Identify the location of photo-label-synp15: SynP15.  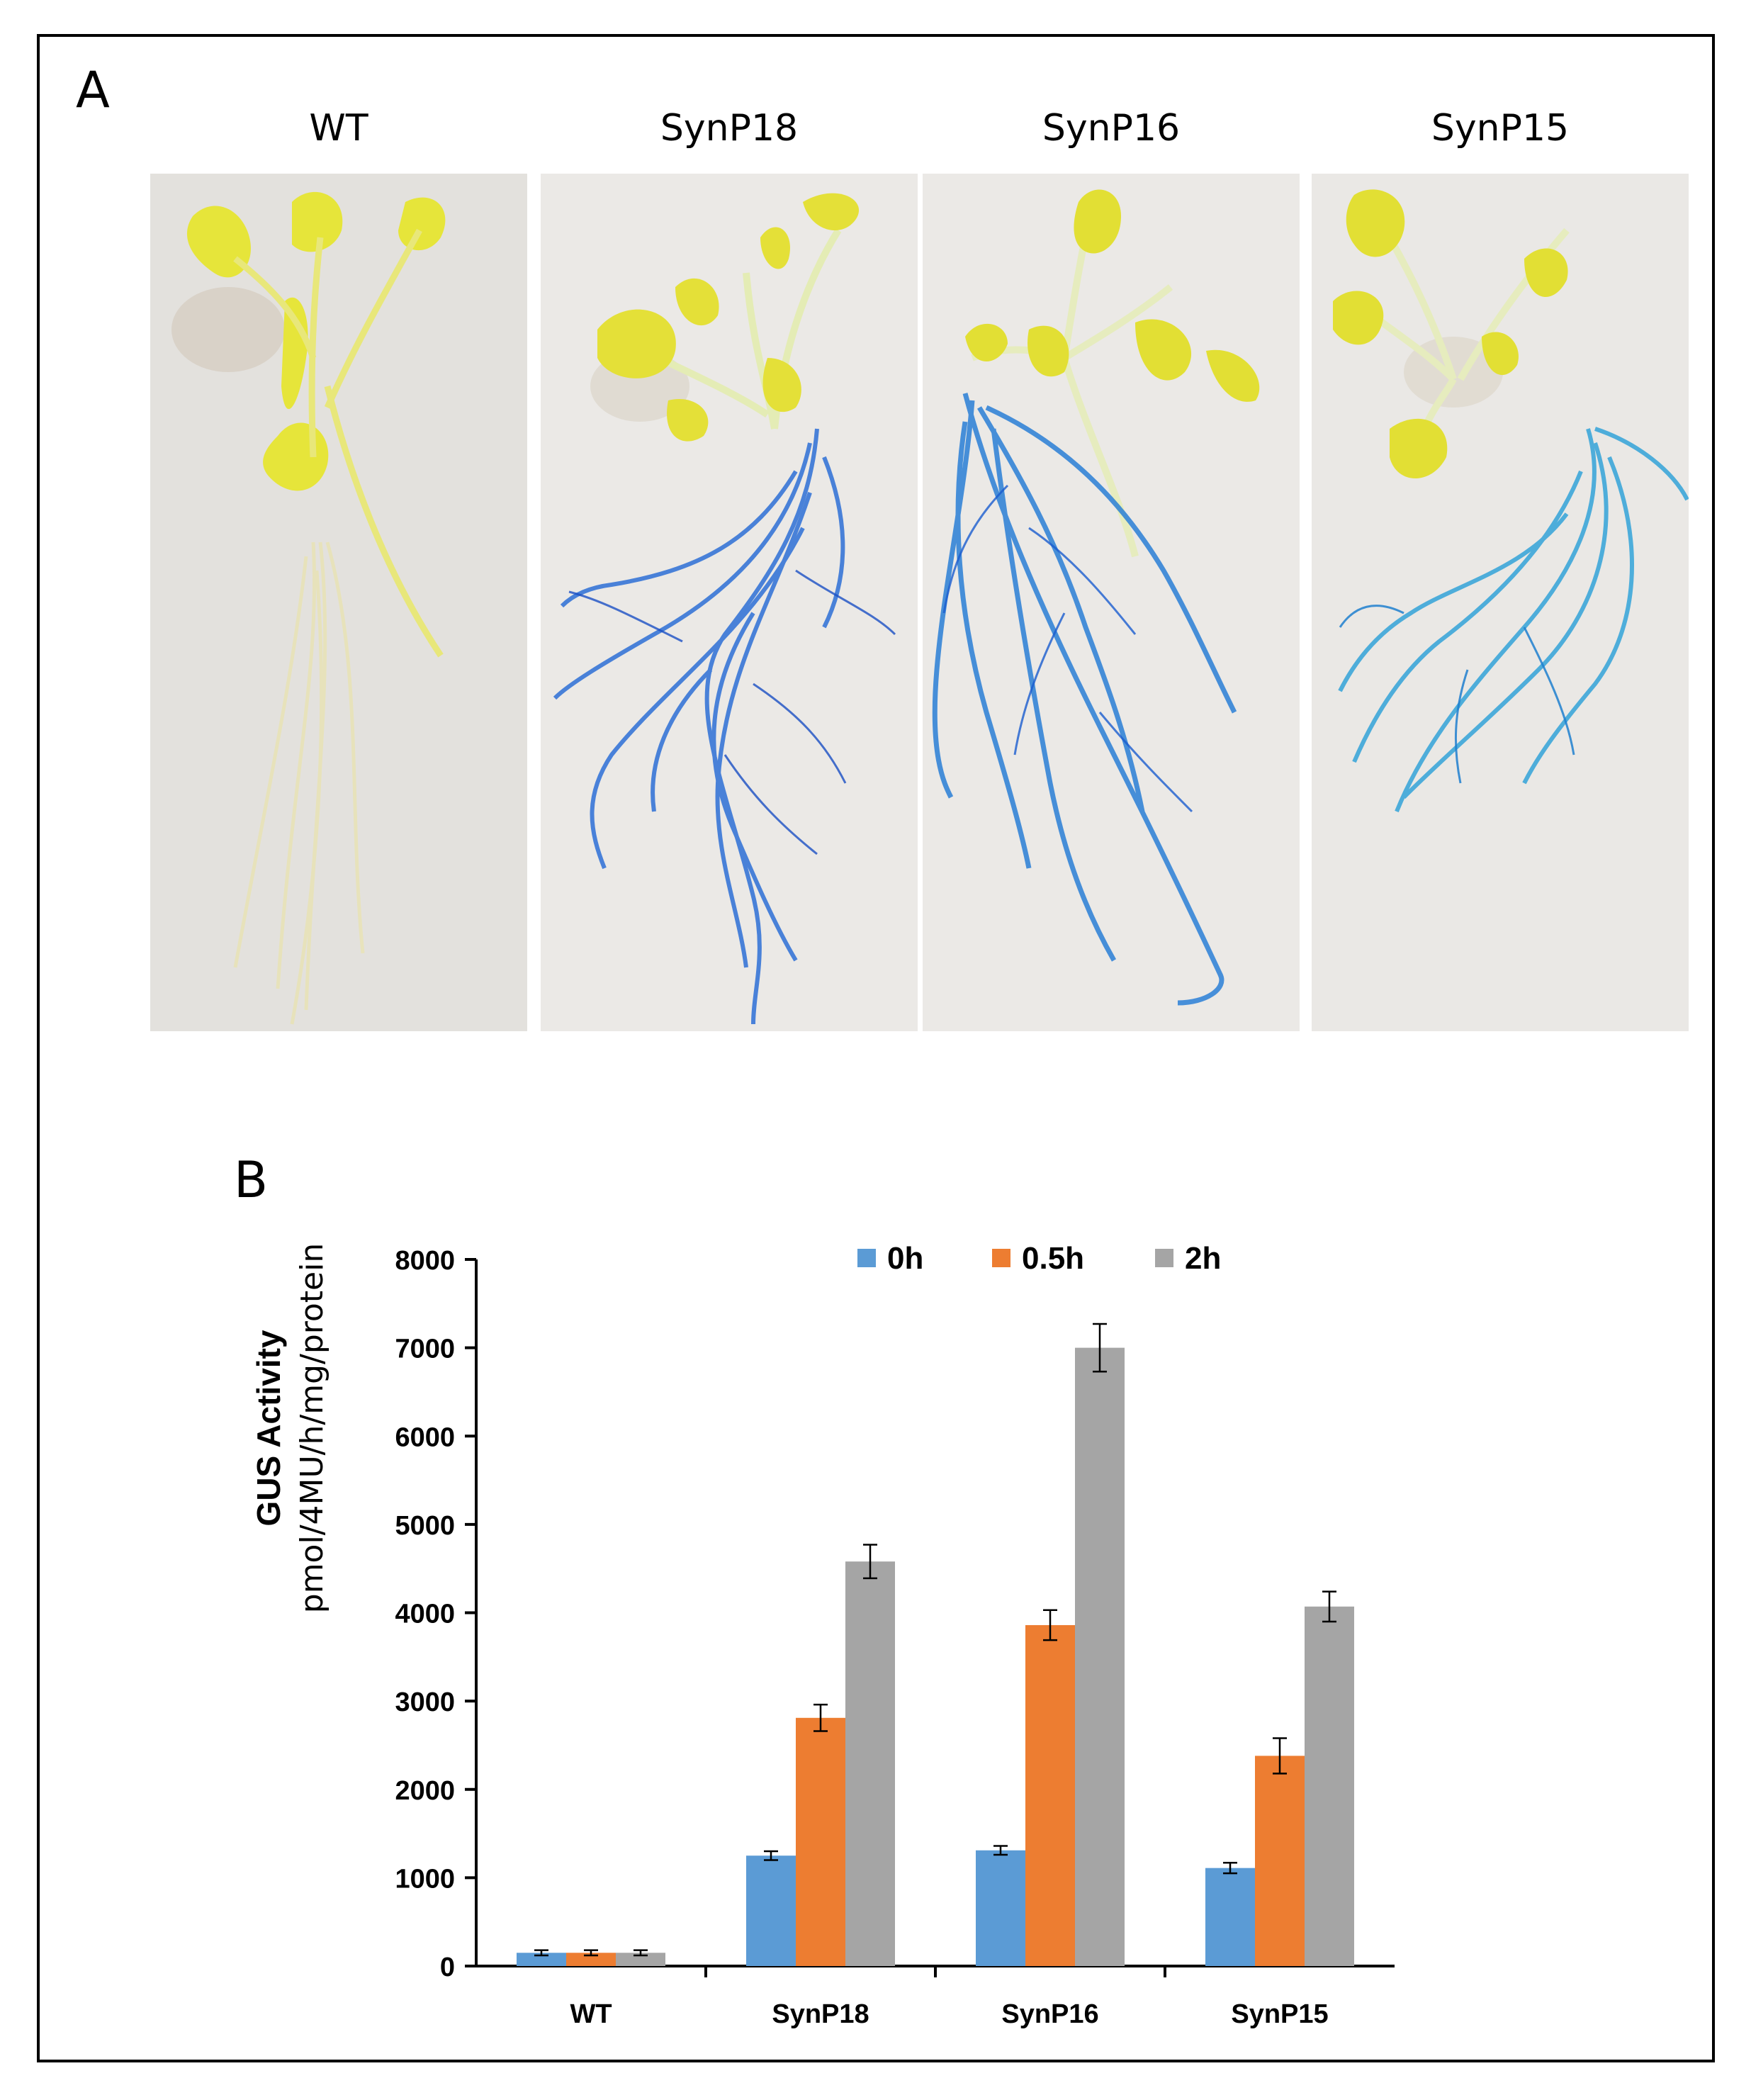
(1500, 128).